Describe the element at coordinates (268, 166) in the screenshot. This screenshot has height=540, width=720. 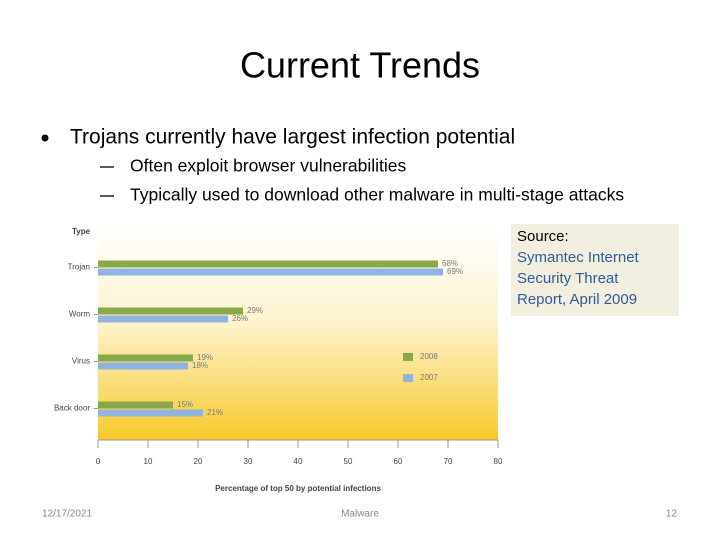
I see `sub-bullet-text: Often exploit browser vulnerabilities` at that location.